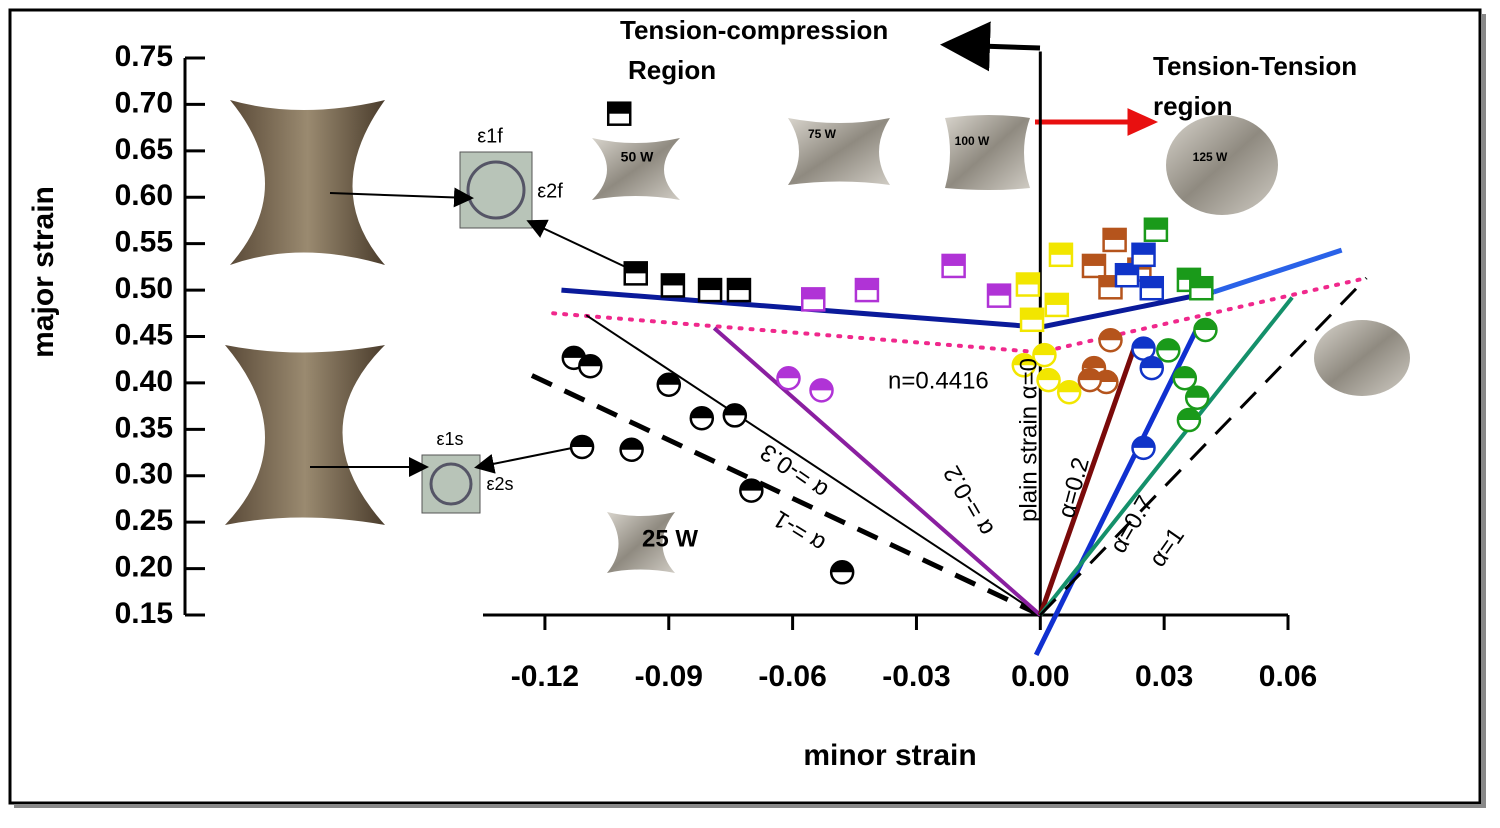  I want to click on x-tick-label: -0.12, so click(545, 676).